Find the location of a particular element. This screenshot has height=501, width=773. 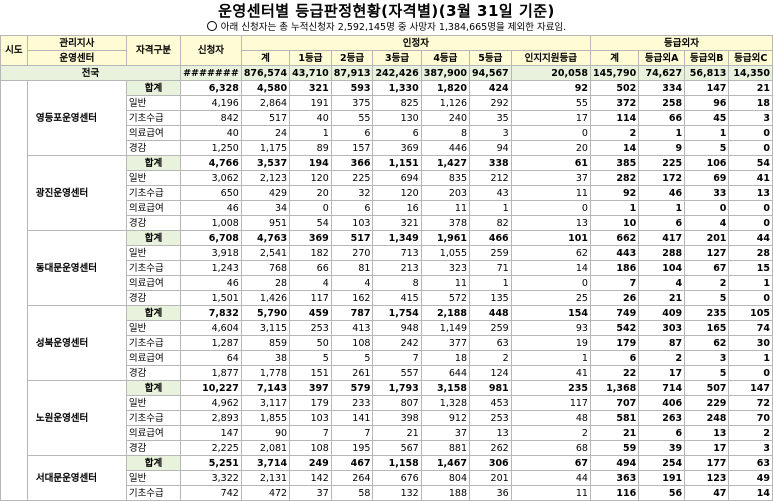

cell: 20 is located at coordinates (310, 193).